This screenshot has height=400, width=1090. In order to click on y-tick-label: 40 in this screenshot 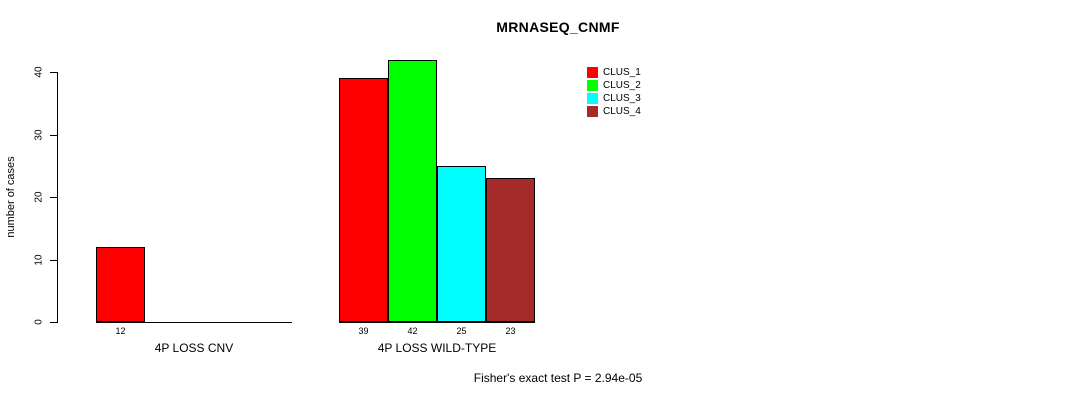, I will do `click(39, 72)`.